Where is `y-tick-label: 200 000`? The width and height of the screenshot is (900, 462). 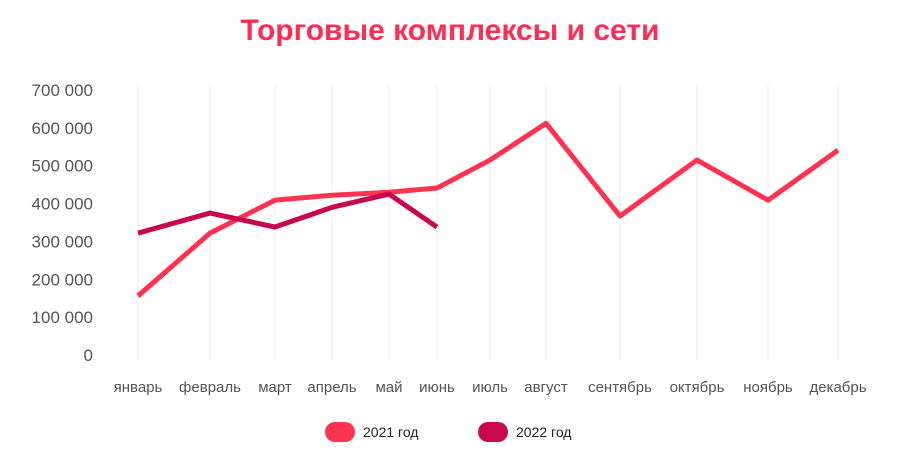 y-tick-label: 200 000 is located at coordinates (62, 279).